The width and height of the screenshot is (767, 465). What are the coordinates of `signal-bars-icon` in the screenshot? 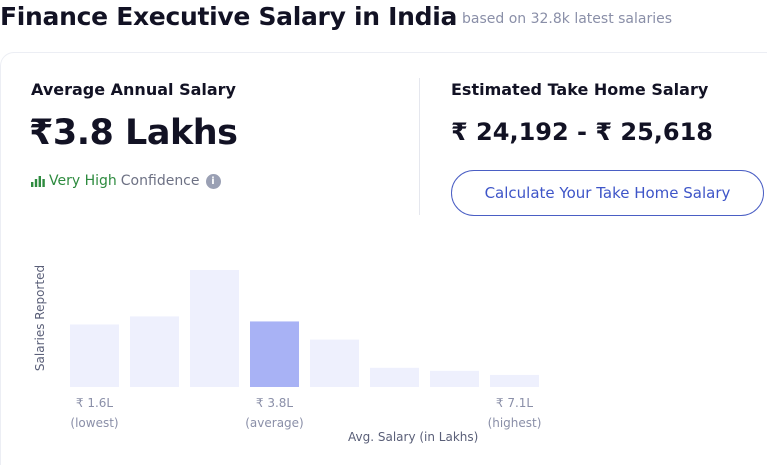 It's located at (38, 181).